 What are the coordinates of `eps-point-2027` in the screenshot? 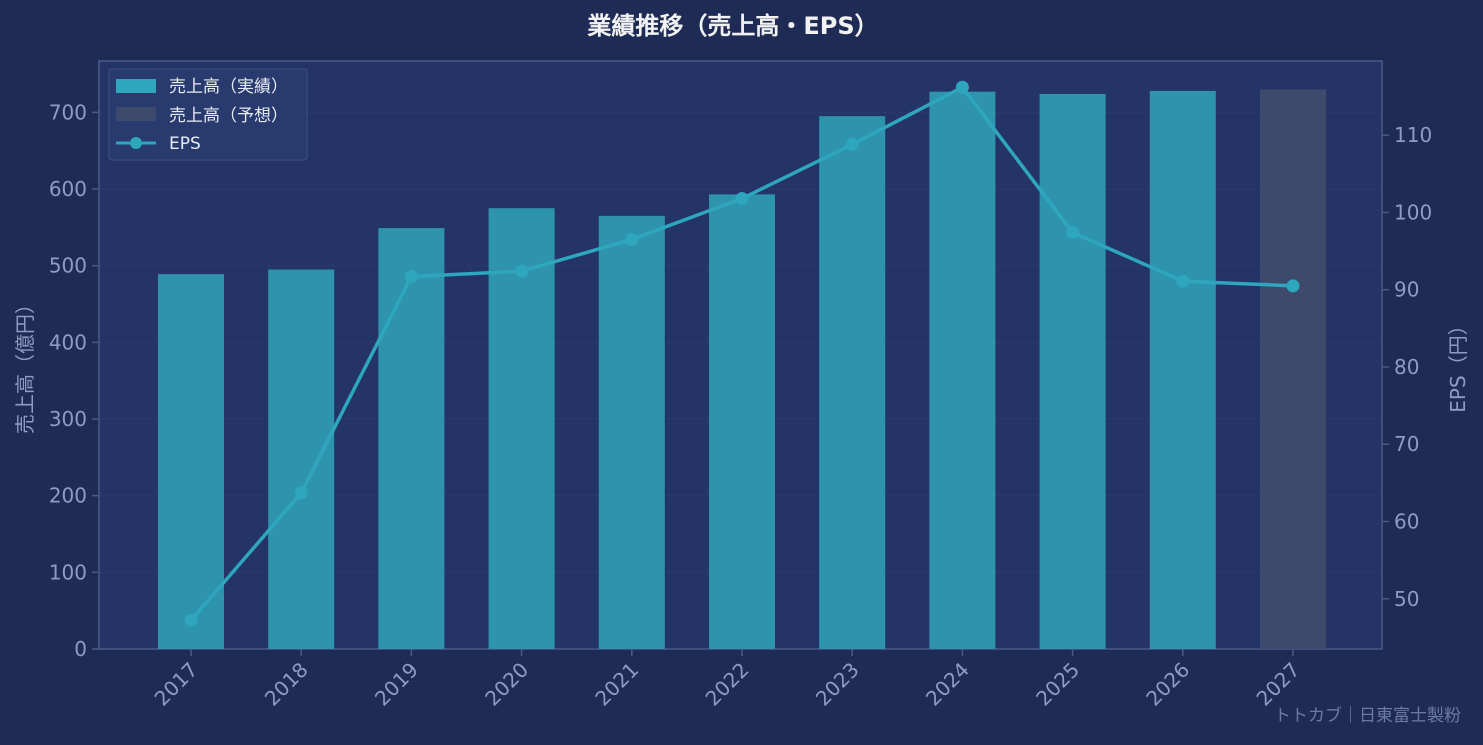 It's located at (1293, 286).